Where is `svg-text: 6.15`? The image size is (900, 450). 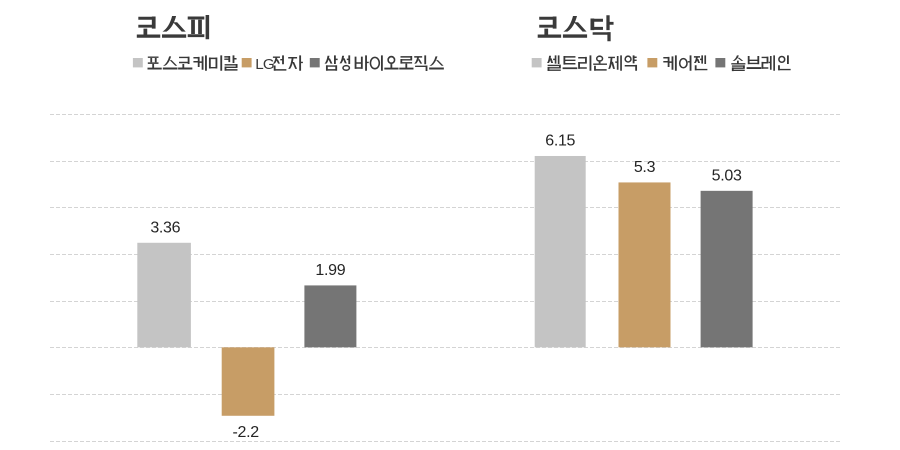 svg-text: 6.15 is located at coordinates (560, 141).